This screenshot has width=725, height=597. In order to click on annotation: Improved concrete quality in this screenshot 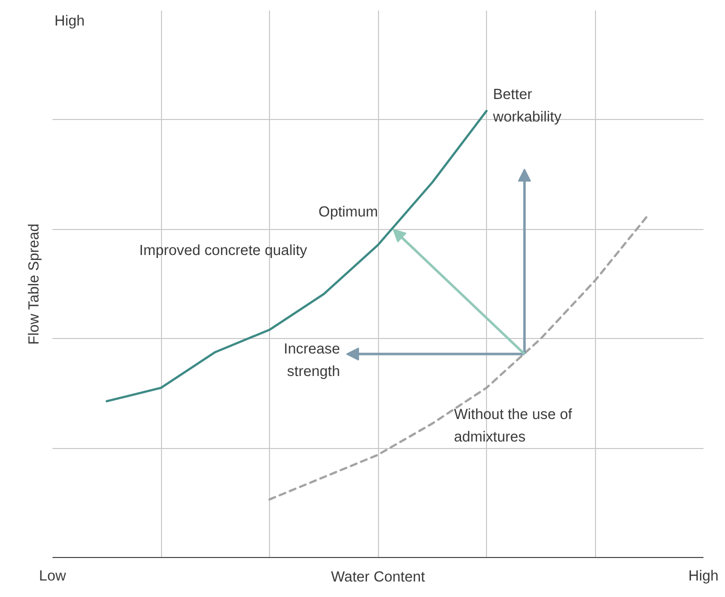, I will do `click(223, 251)`.